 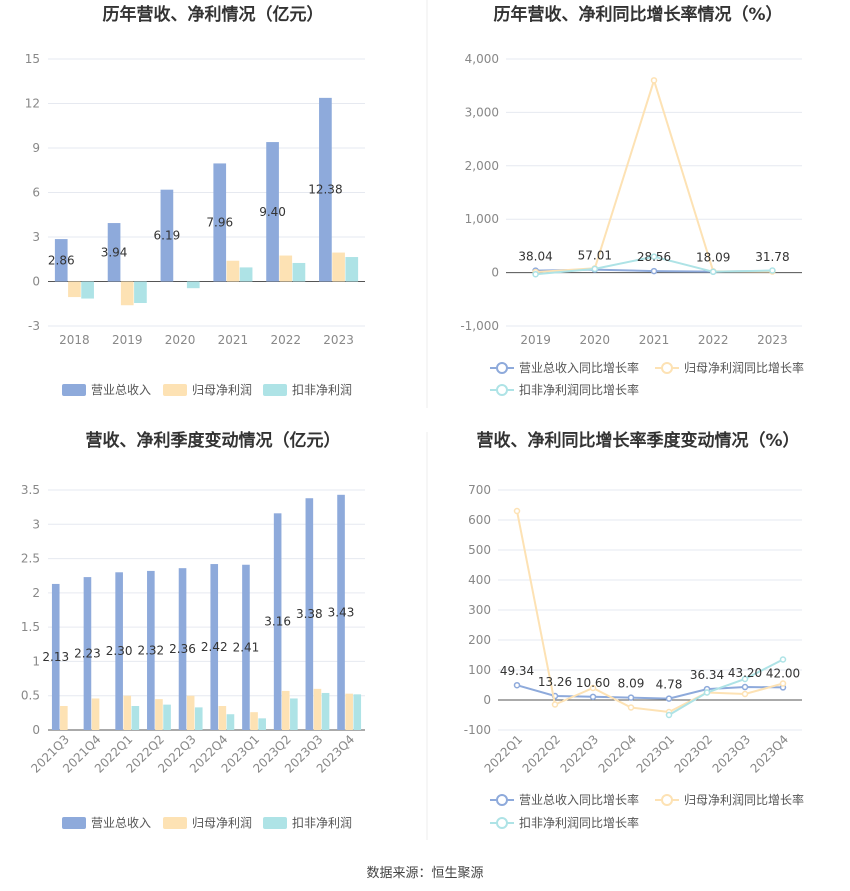 I want to click on y-tick-label: 200, so click(x=479, y=640).